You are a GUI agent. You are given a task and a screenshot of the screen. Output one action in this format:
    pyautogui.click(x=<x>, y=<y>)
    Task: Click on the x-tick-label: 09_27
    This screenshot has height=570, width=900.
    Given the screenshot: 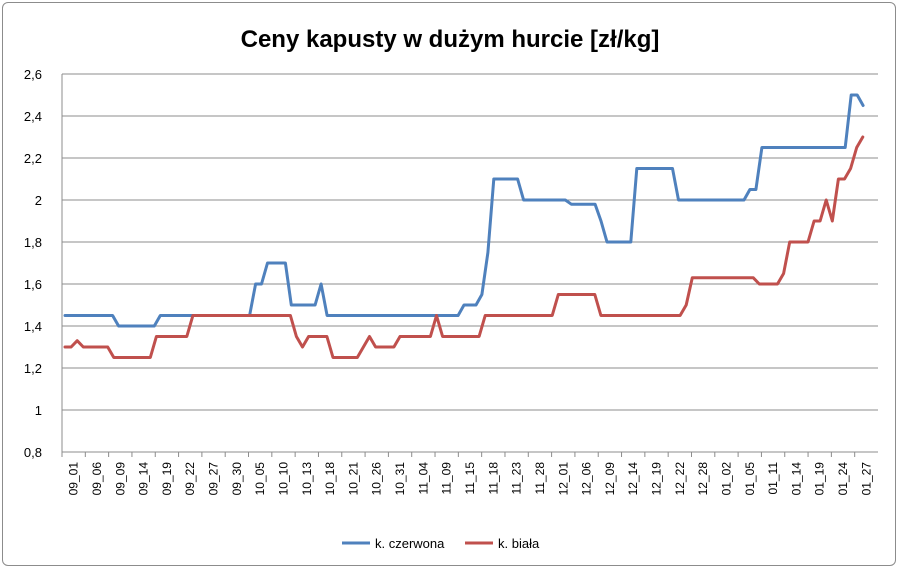 What is the action you would take?
    pyautogui.click(x=214, y=479)
    